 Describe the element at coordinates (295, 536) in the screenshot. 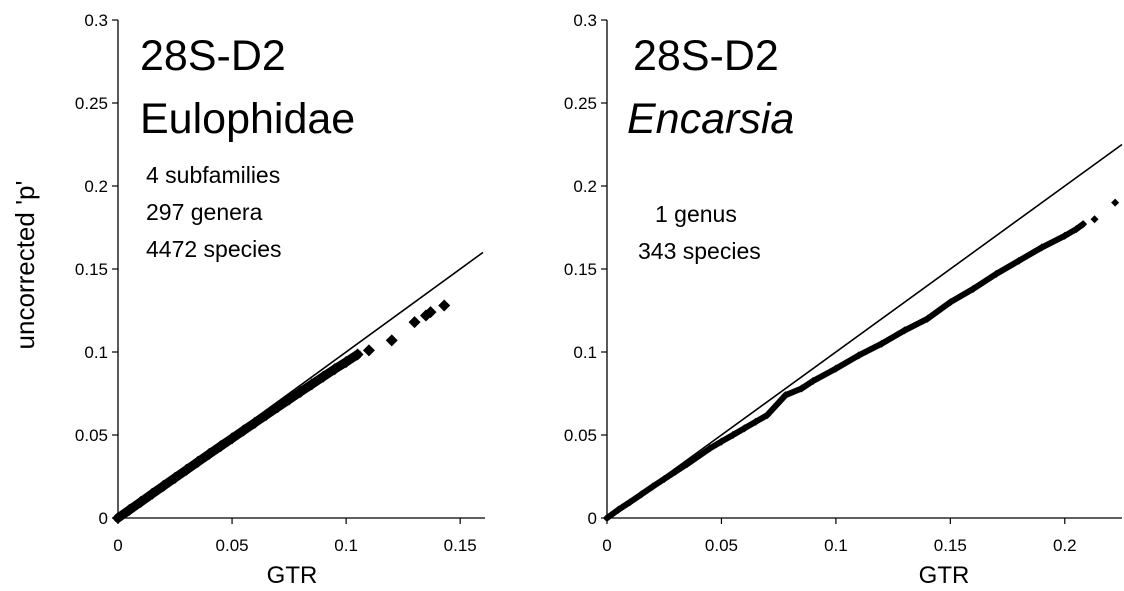

I see `x-ticks: 0 0.05 0.1 0.15` at that location.